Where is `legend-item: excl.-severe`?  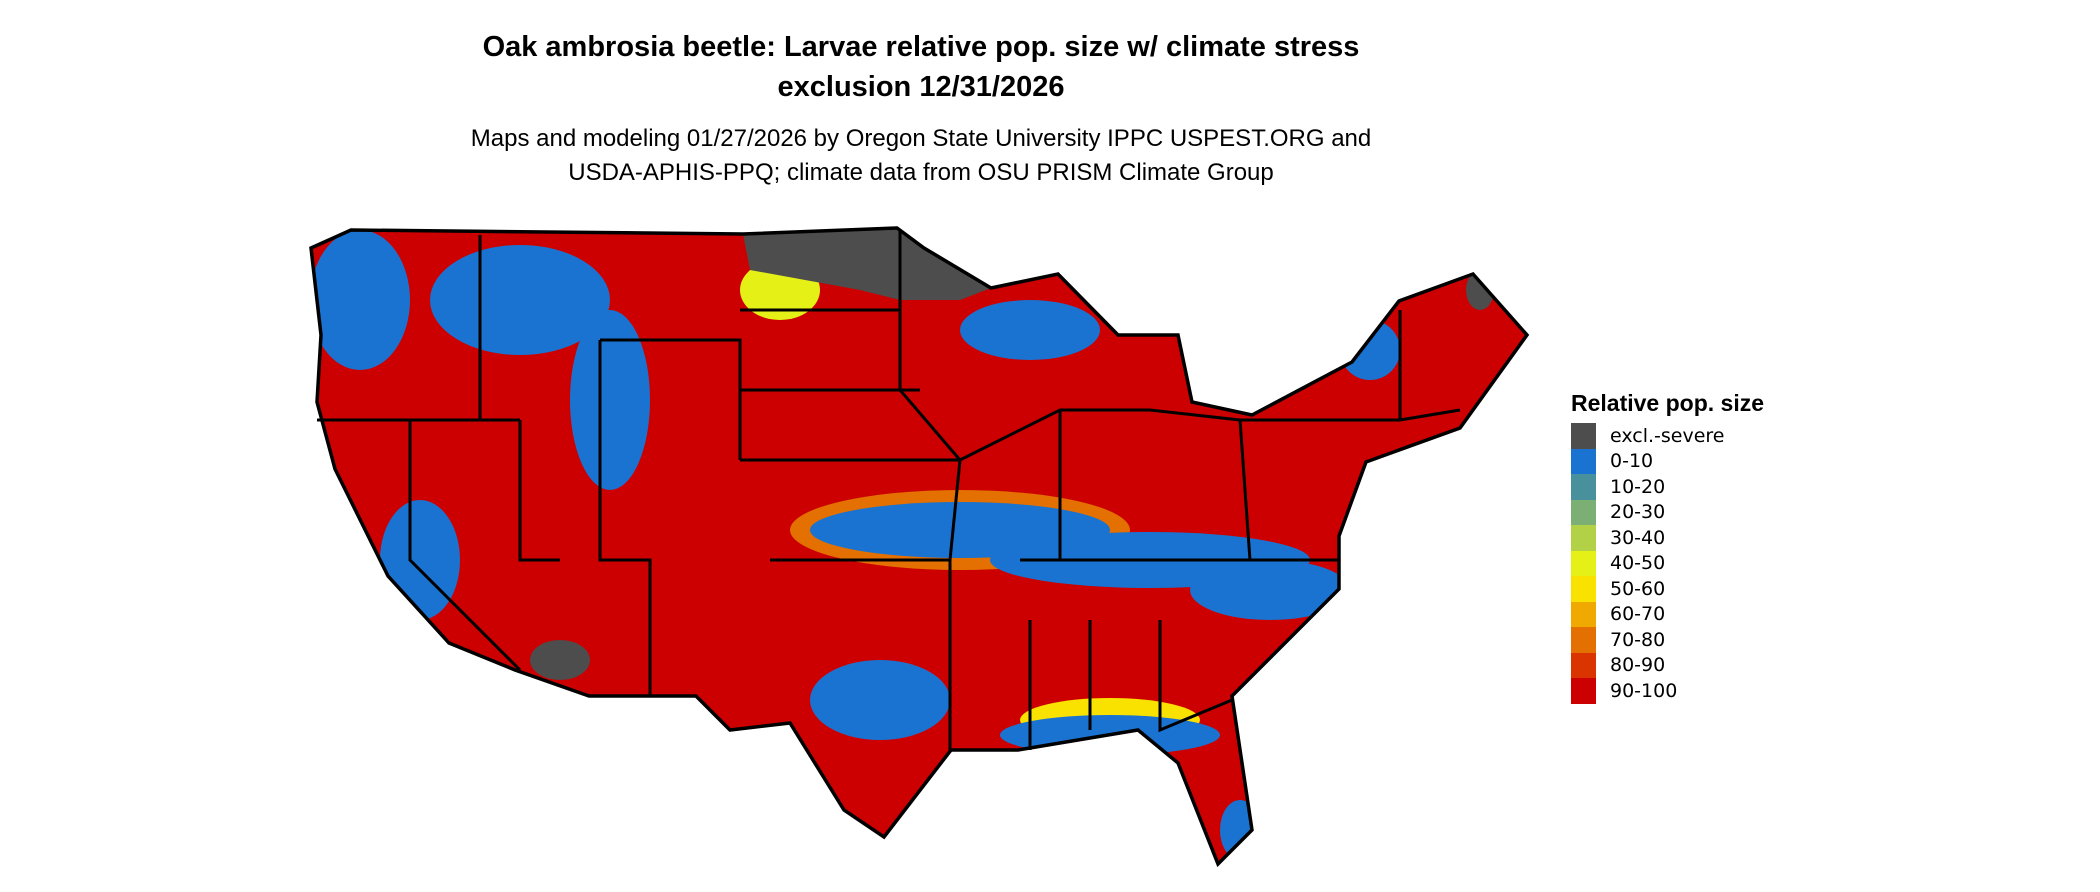 legend-item: excl.-severe is located at coordinates (1667, 436).